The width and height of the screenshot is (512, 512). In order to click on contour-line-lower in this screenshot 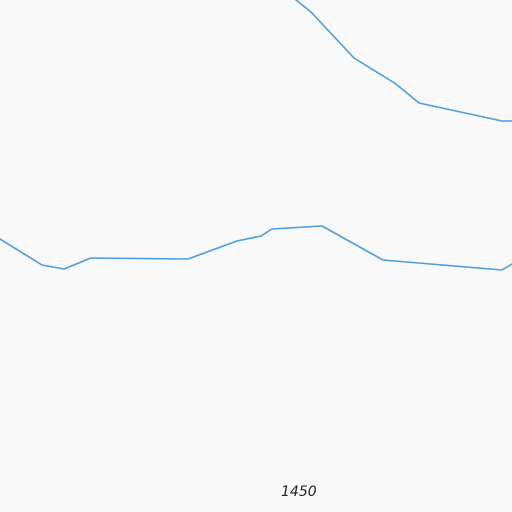, I will do `click(256, 248)`.